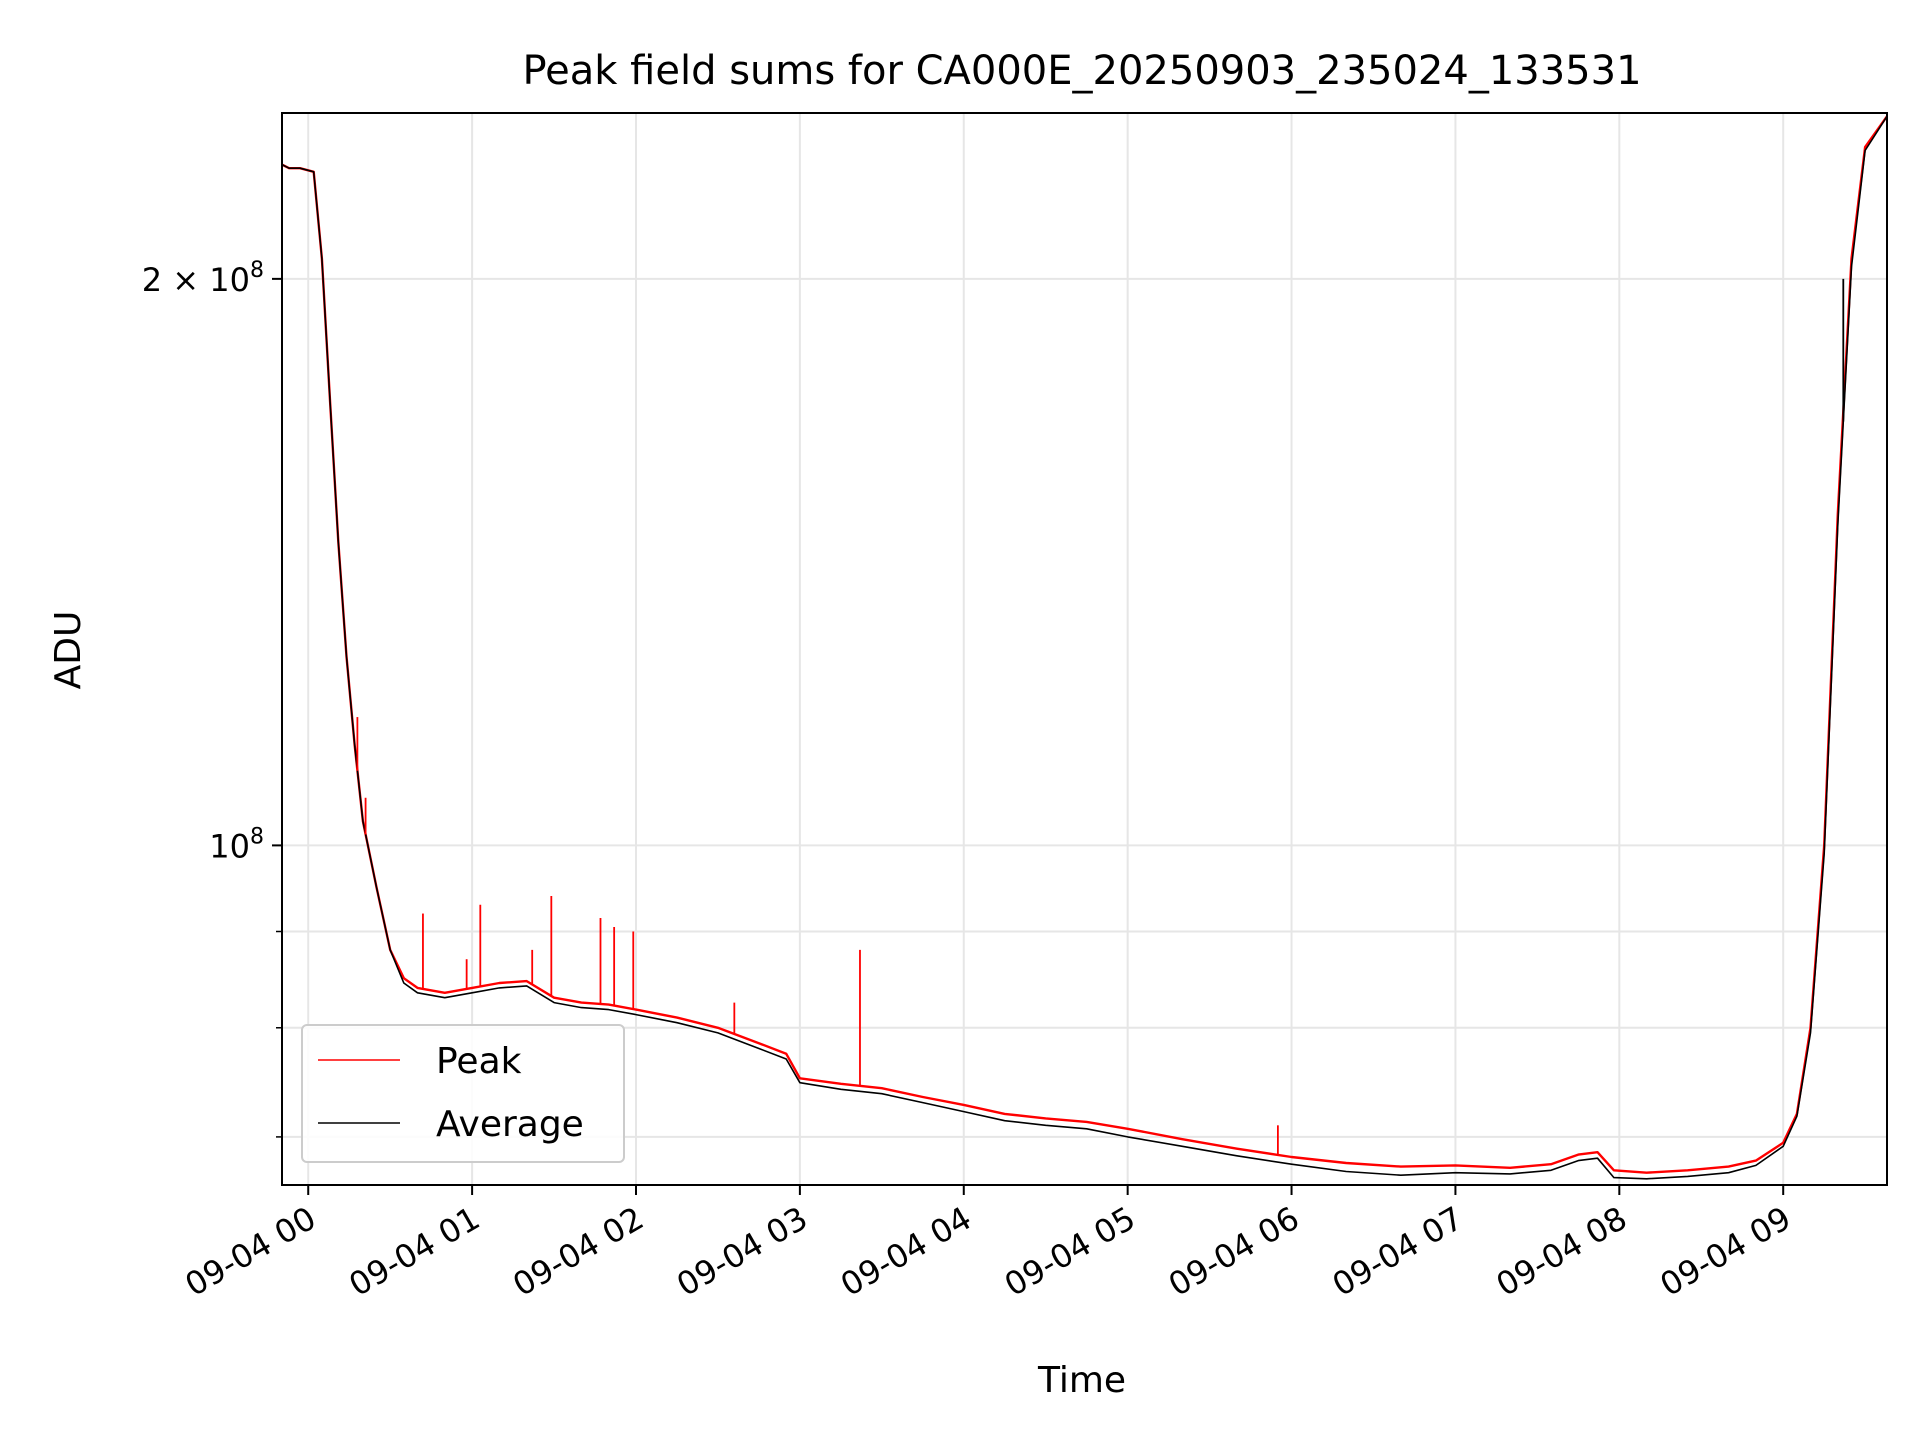 The height and width of the screenshot is (1444, 1920). What do you see at coordinates (203, 278) in the screenshot?
I see `y-tick-label: 2 × 108` at bounding box center [203, 278].